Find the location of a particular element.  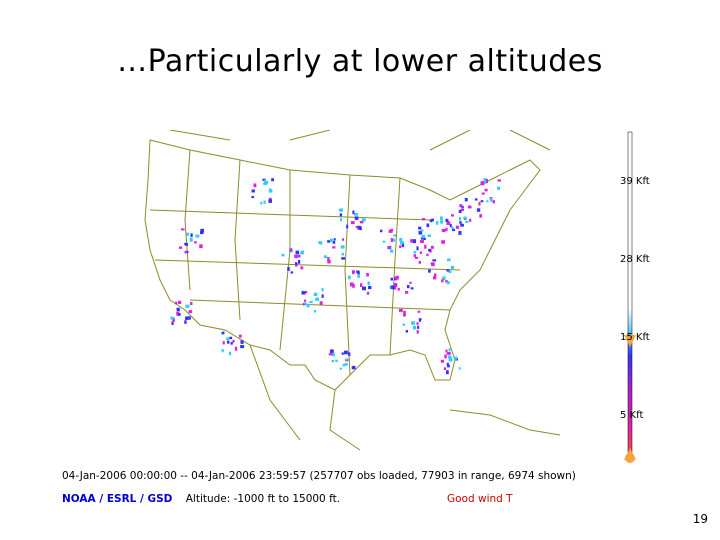

altitude-color-scale is located at coordinates (630, 297).